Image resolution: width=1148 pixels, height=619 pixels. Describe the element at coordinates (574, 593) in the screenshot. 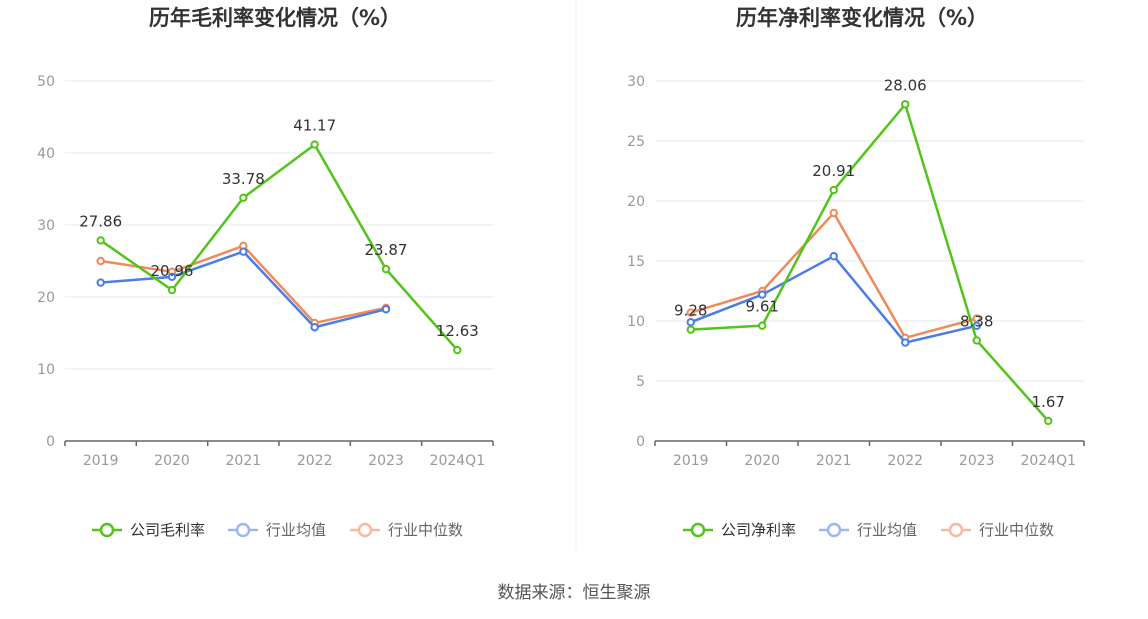

I see `source-note: 数据来源：恒生聚源` at that location.